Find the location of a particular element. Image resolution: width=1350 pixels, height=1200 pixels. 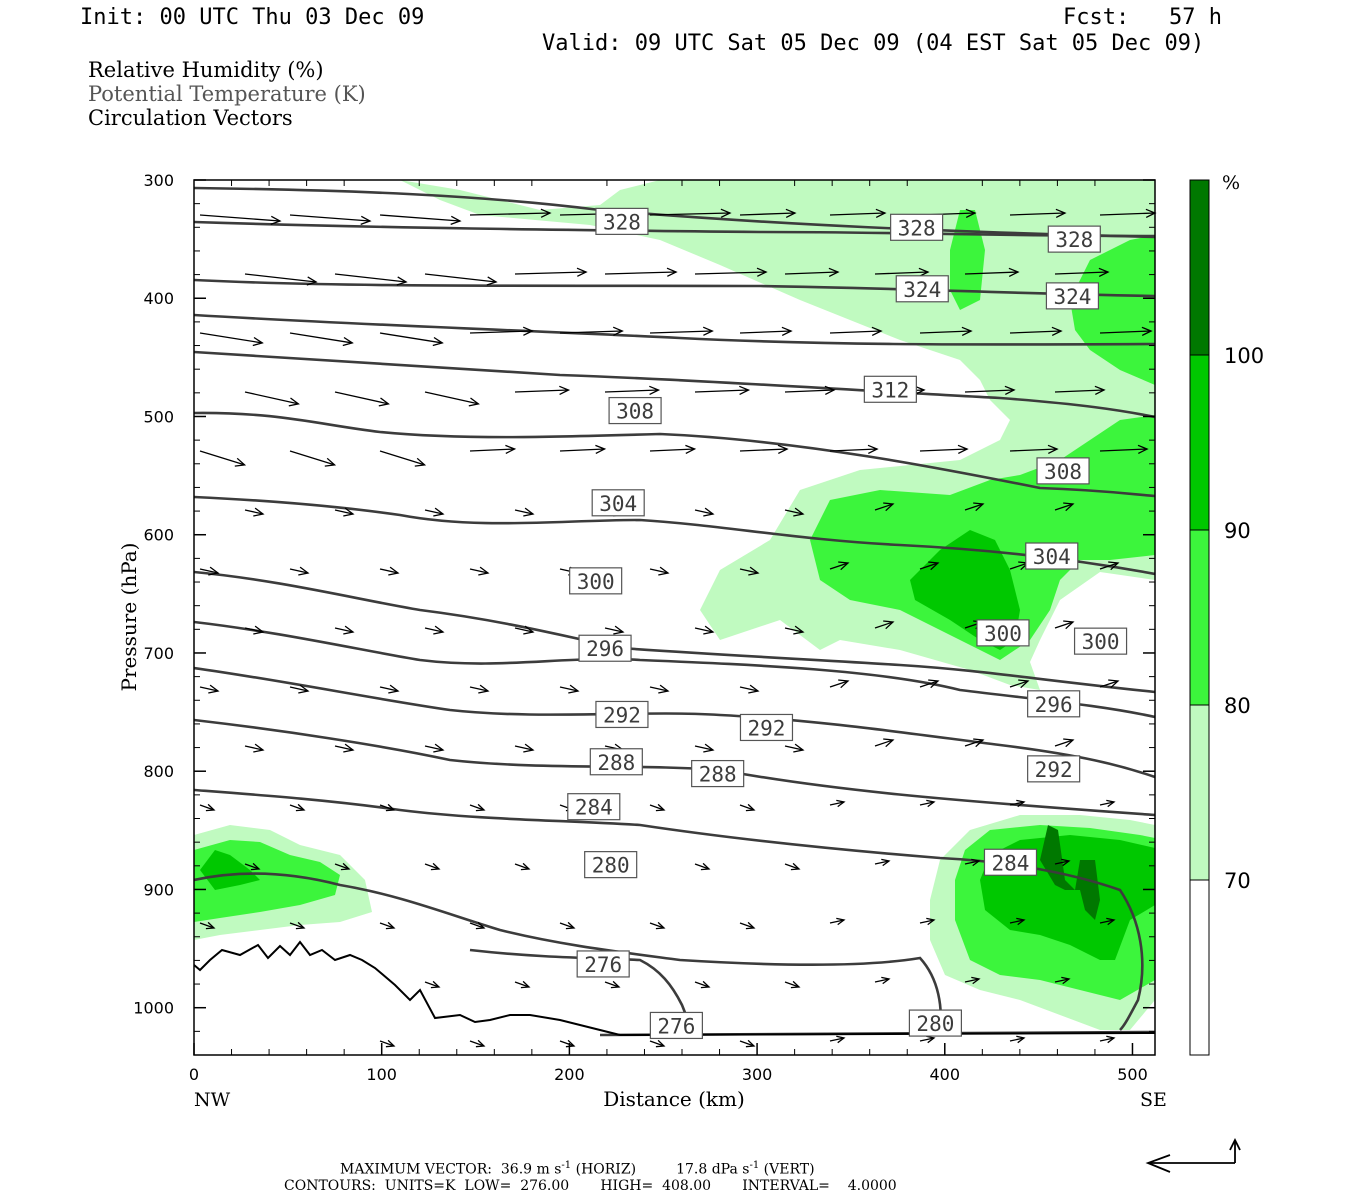

contour-label: 288 is located at coordinates (718, 773).